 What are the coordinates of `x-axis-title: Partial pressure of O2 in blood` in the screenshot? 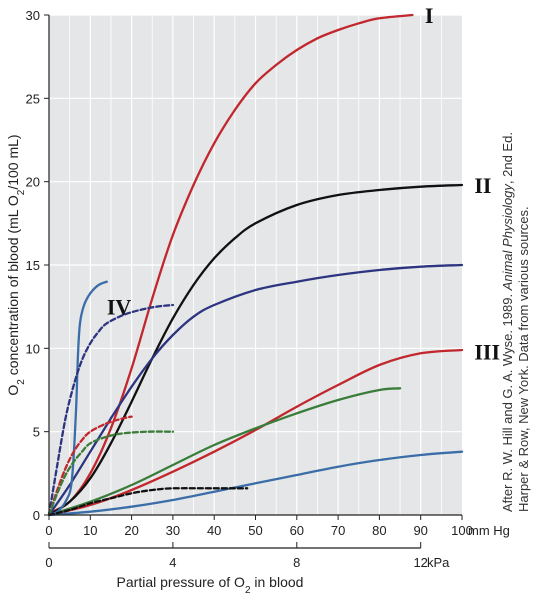 It's located at (210, 585).